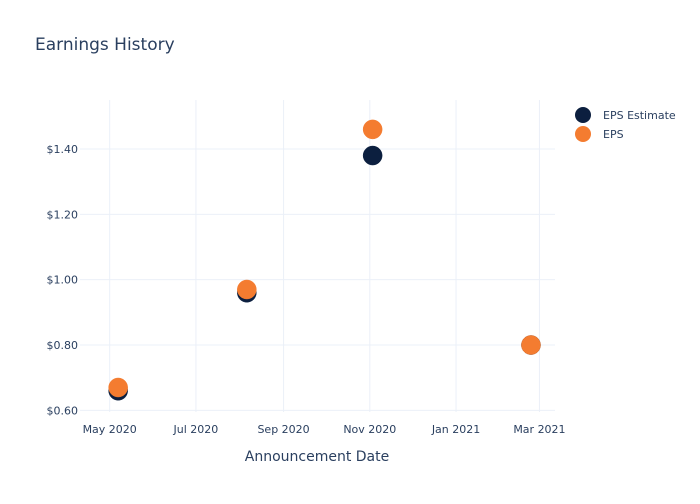  I want to click on y-tick-label: $0.60, so click(63, 410).